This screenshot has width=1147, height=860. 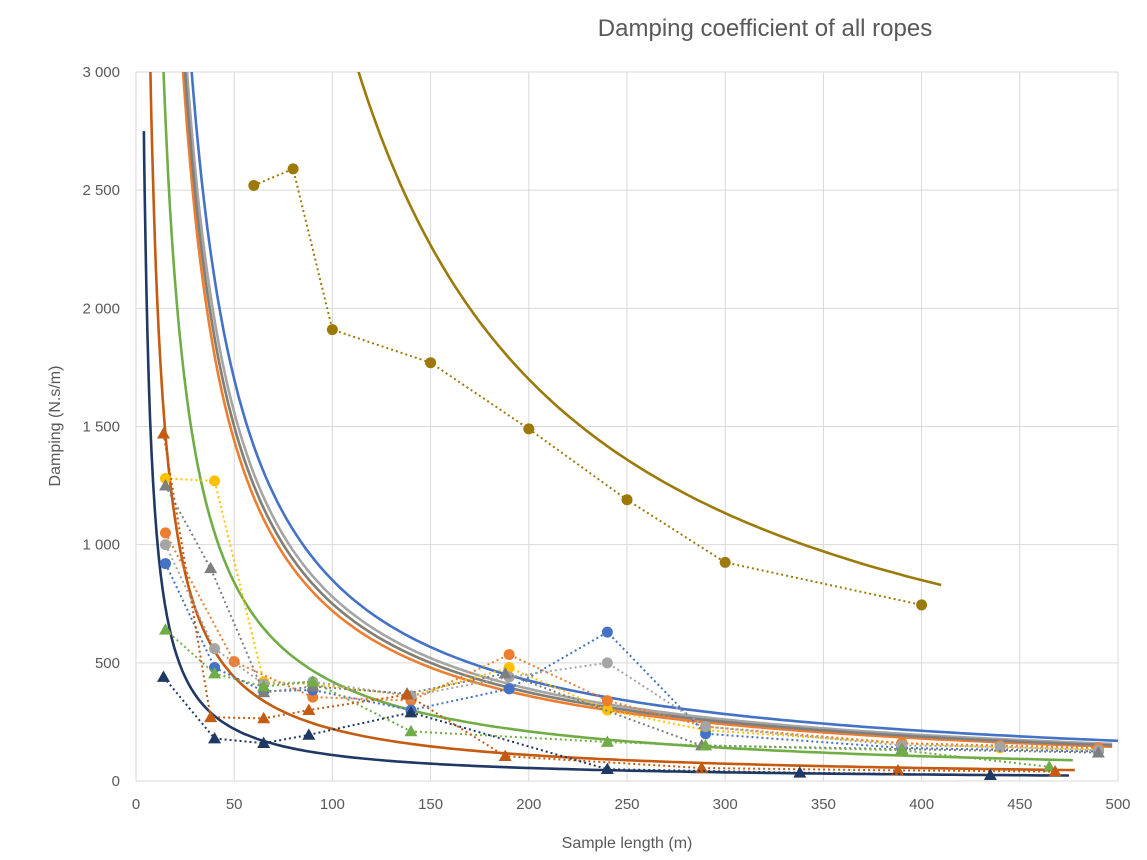 I want to click on series-green-triangle, so click(x=607, y=697).